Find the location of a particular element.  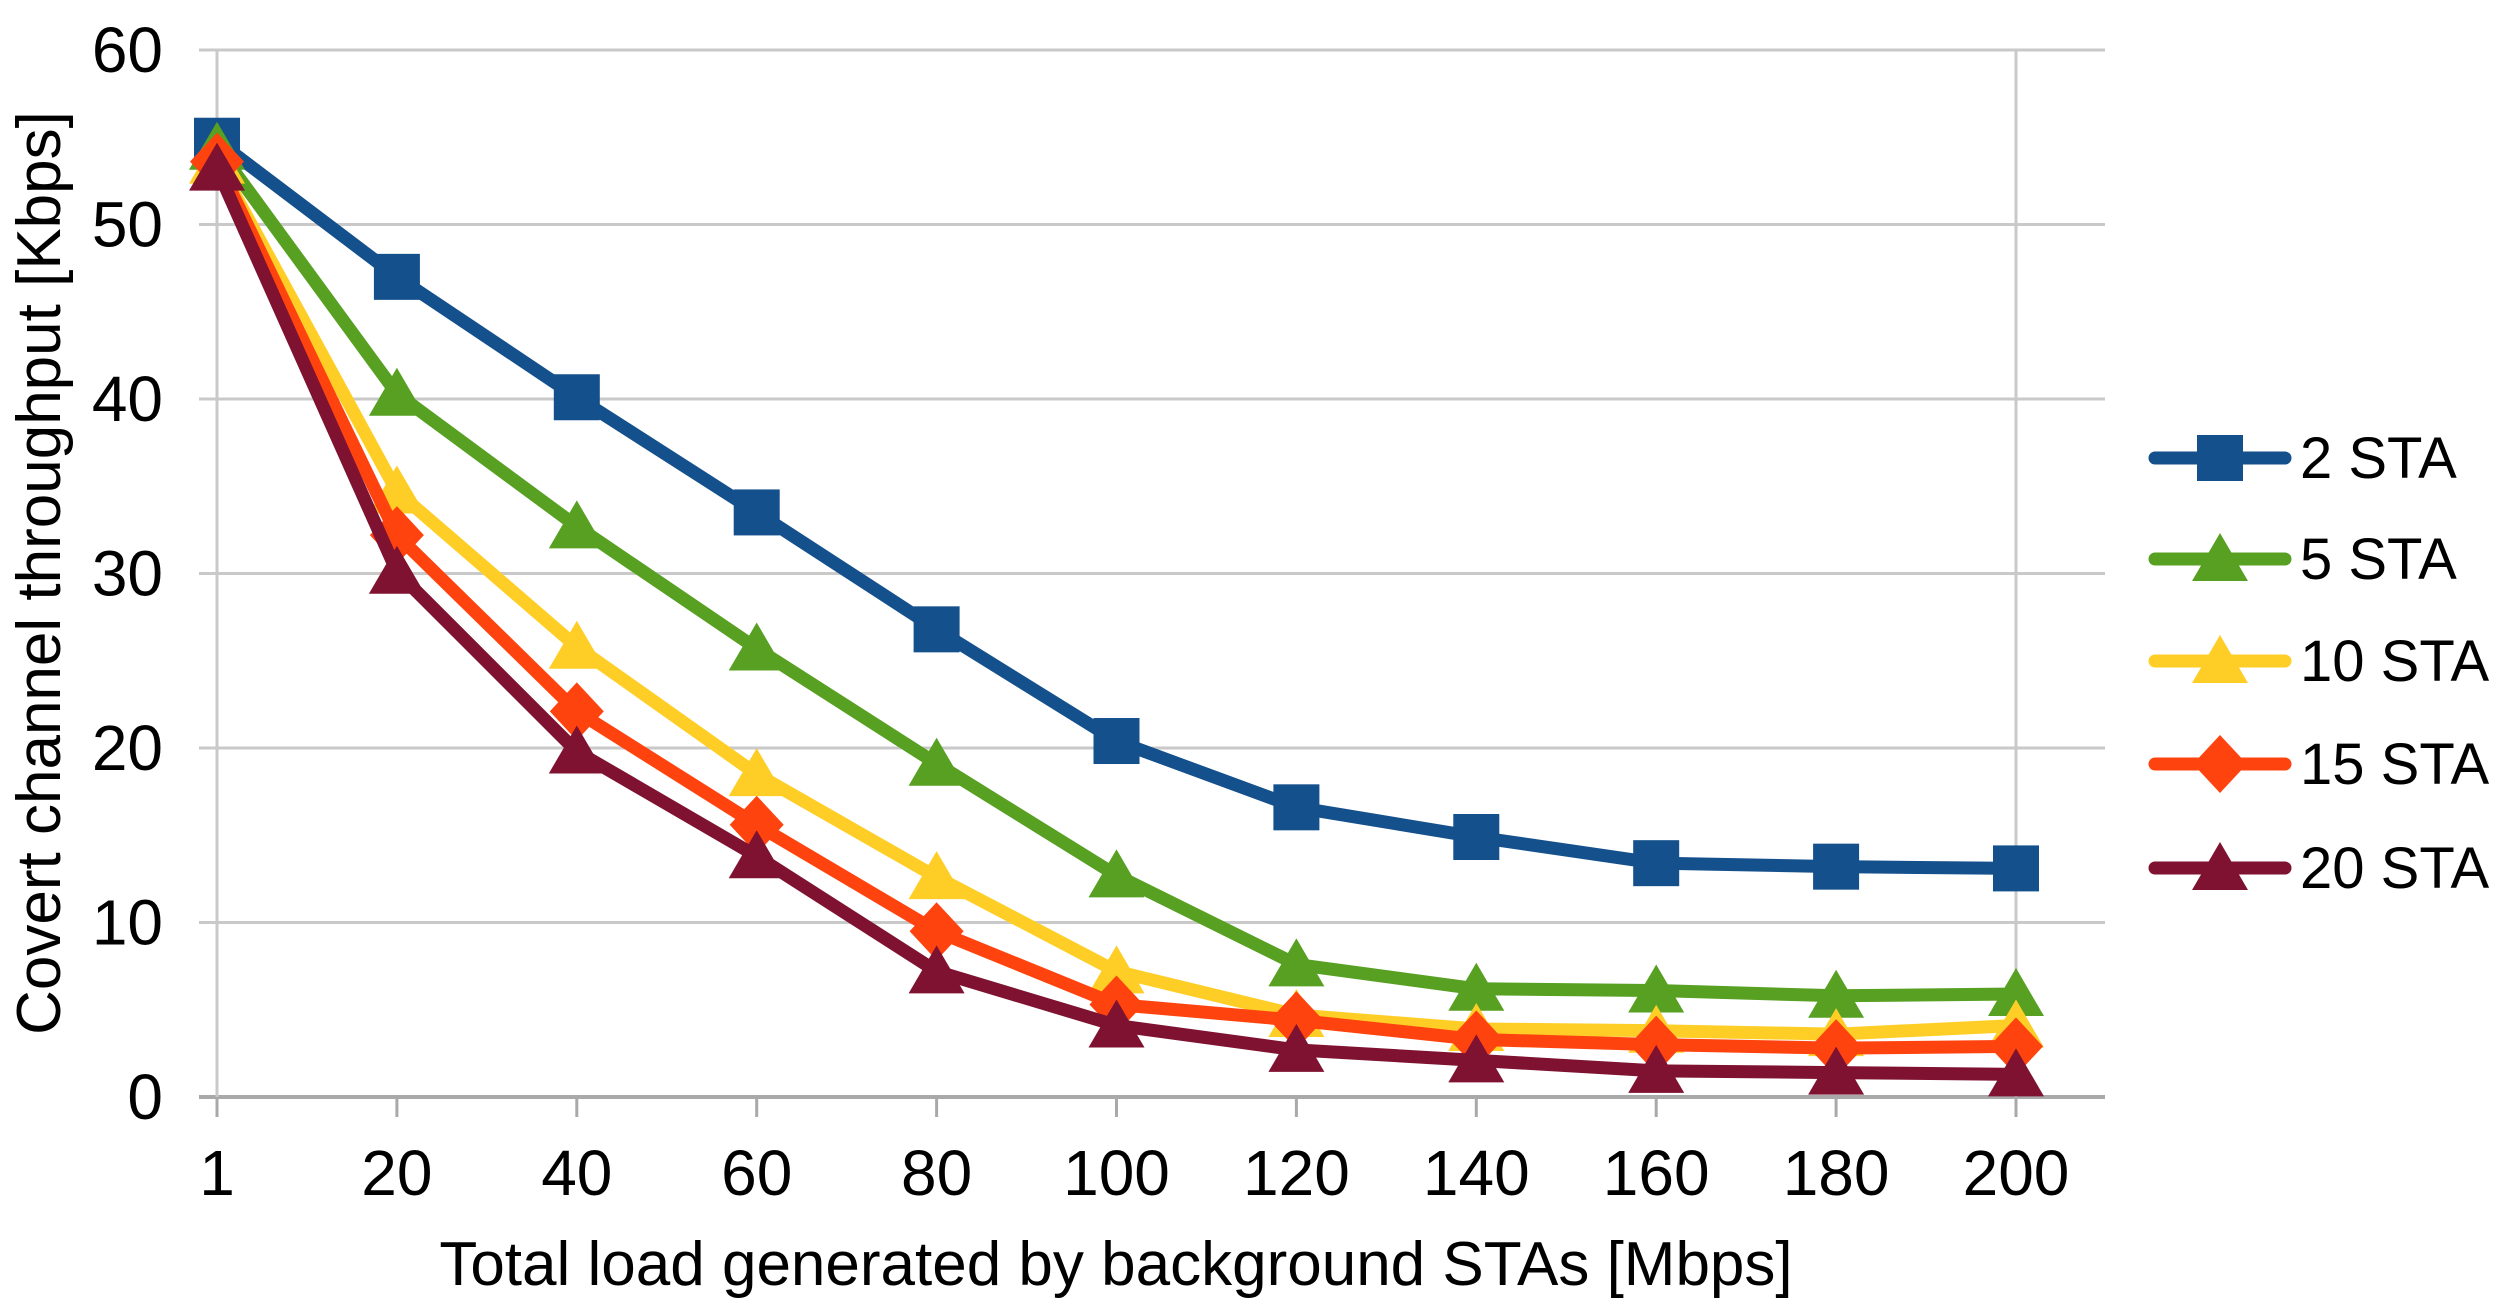

data-point-2-sta-x80 is located at coordinates (936, 629).